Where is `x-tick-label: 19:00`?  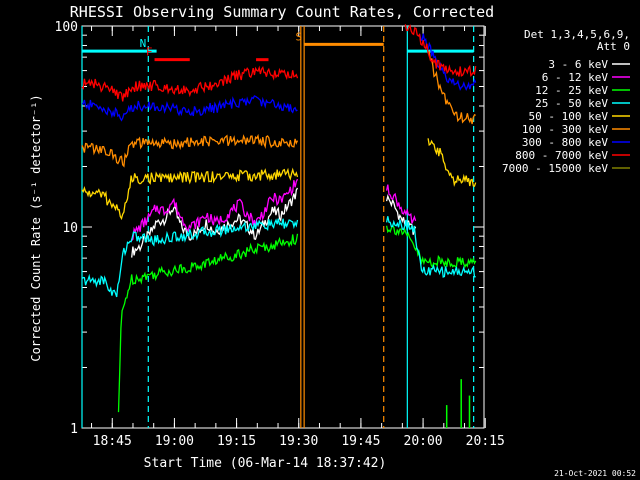 x-tick-label: 19:00 is located at coordinates (174, 441).